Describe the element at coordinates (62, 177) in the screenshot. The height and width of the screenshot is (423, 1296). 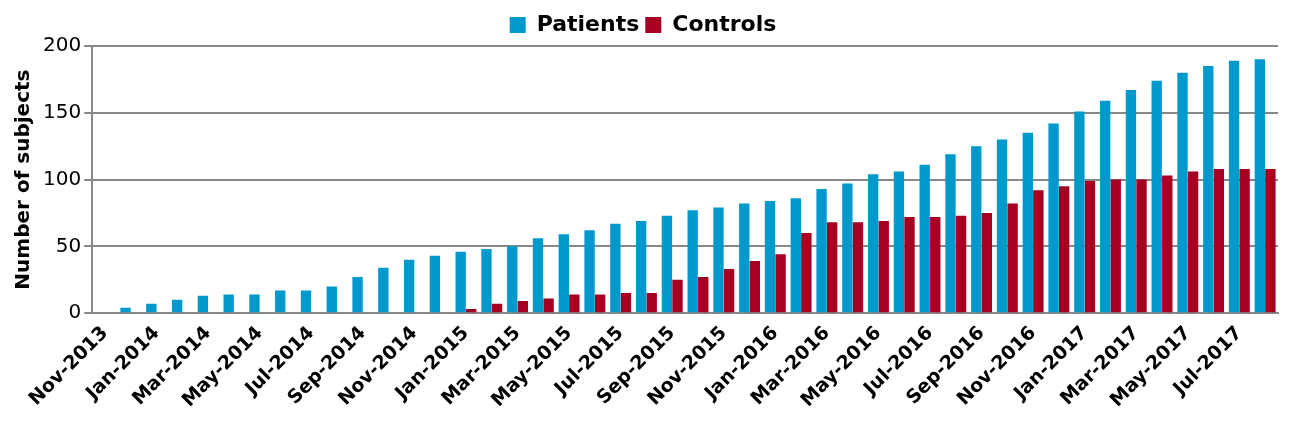
I see `y-tick-label: 100` at that location.